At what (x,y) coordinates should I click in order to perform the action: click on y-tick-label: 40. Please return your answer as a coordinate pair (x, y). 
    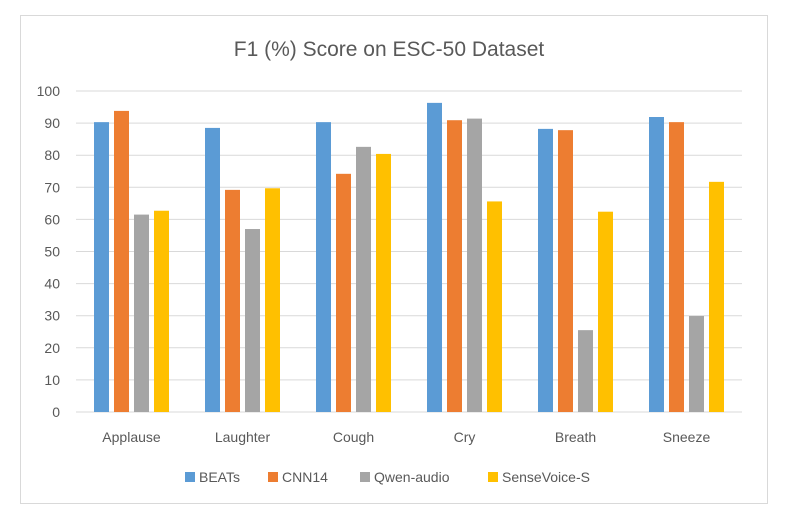
    Looking at the image, I should click on (52, 284).